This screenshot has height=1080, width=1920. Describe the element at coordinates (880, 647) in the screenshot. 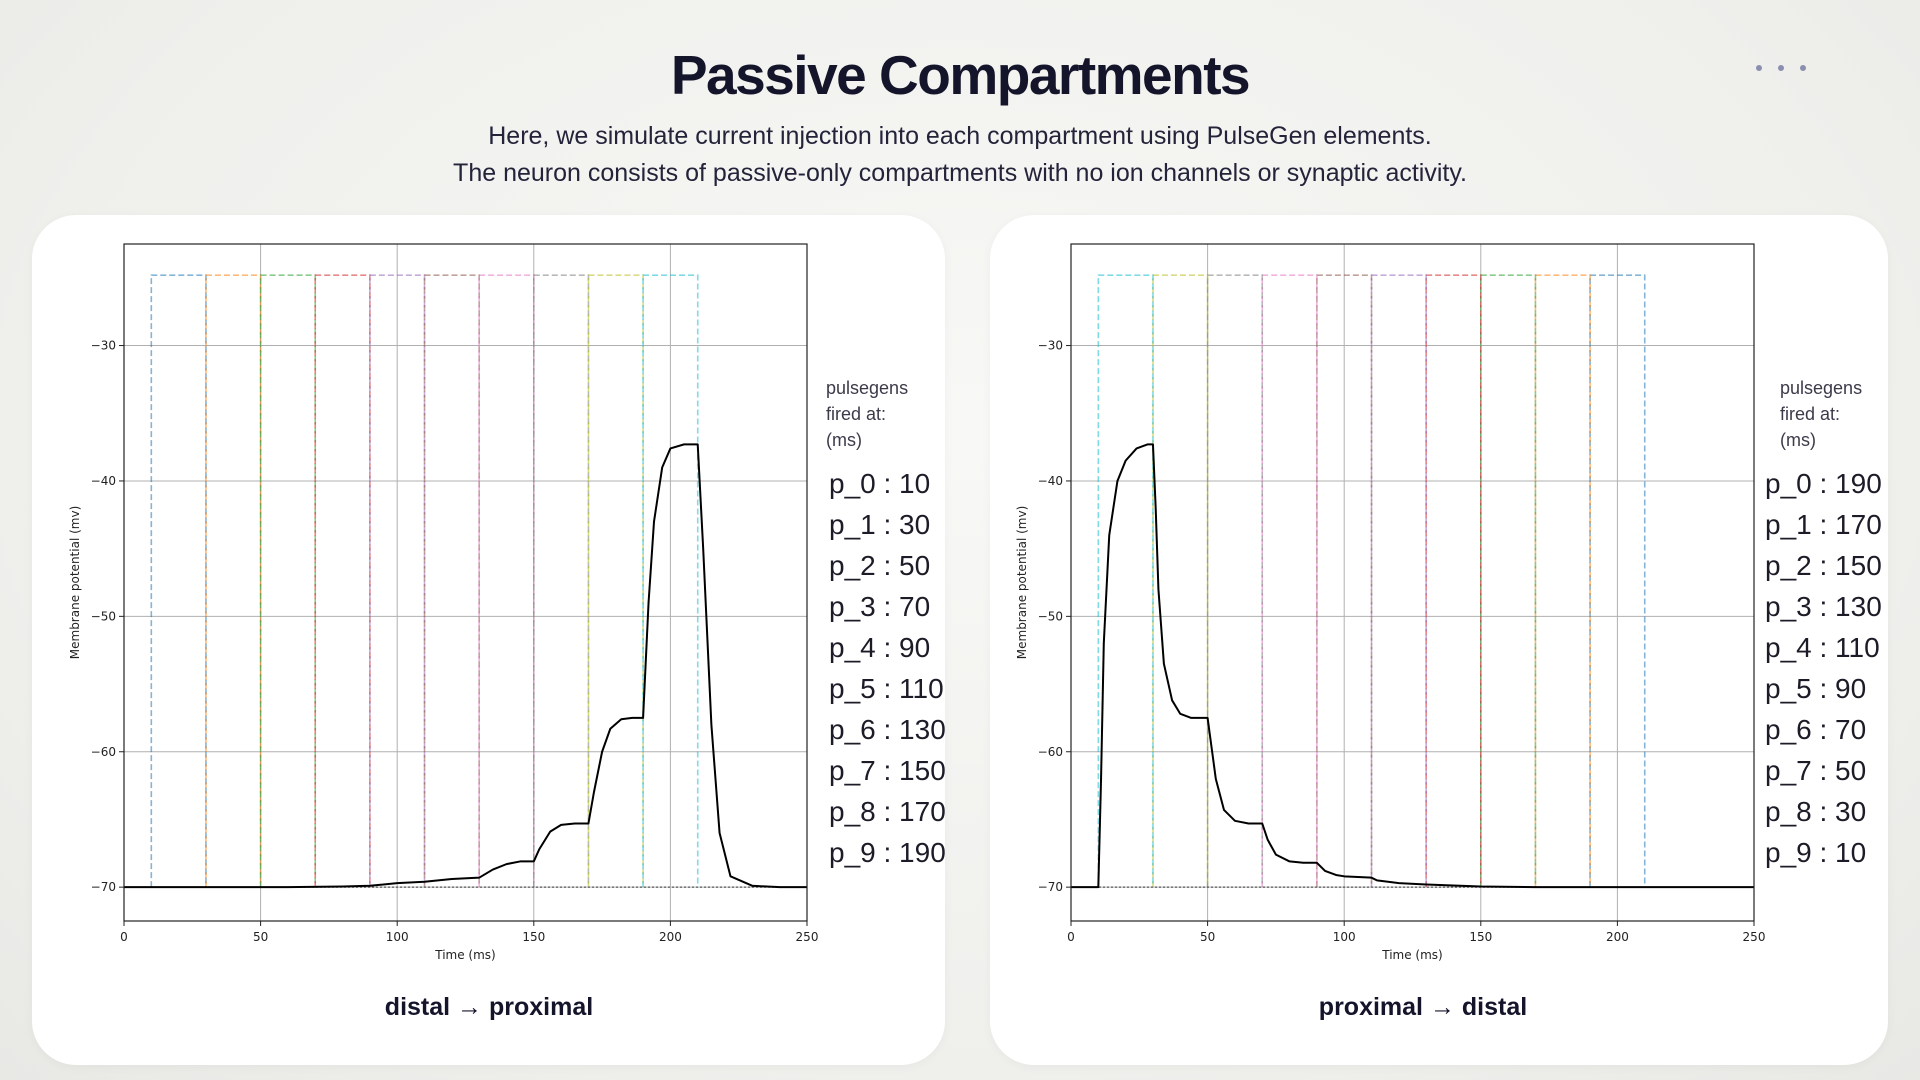

I see `legend-item-p_4: p_4 : 90` at that location.